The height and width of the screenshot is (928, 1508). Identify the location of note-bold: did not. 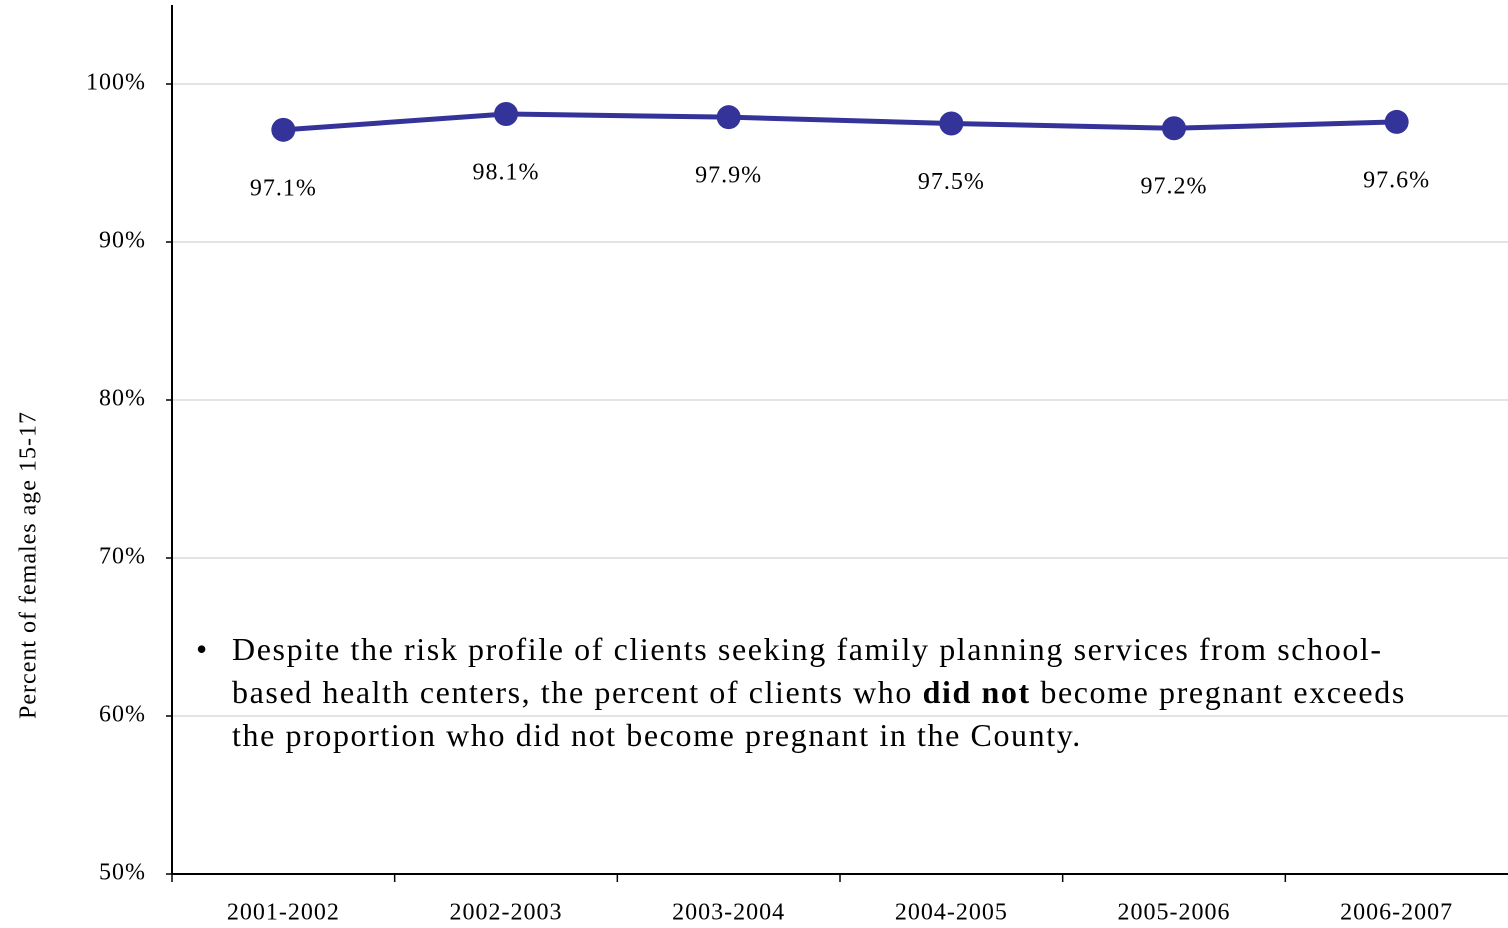
(976, 692).